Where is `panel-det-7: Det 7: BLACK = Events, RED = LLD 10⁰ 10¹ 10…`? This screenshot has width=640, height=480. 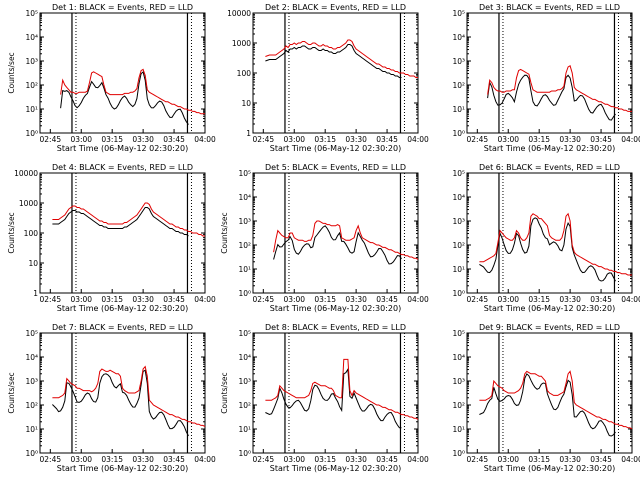 panel-det-7: Det 7: BLACK = Events, RED = LLD 10⁰ 10¹ 10… is located at coordinates (111, 398).